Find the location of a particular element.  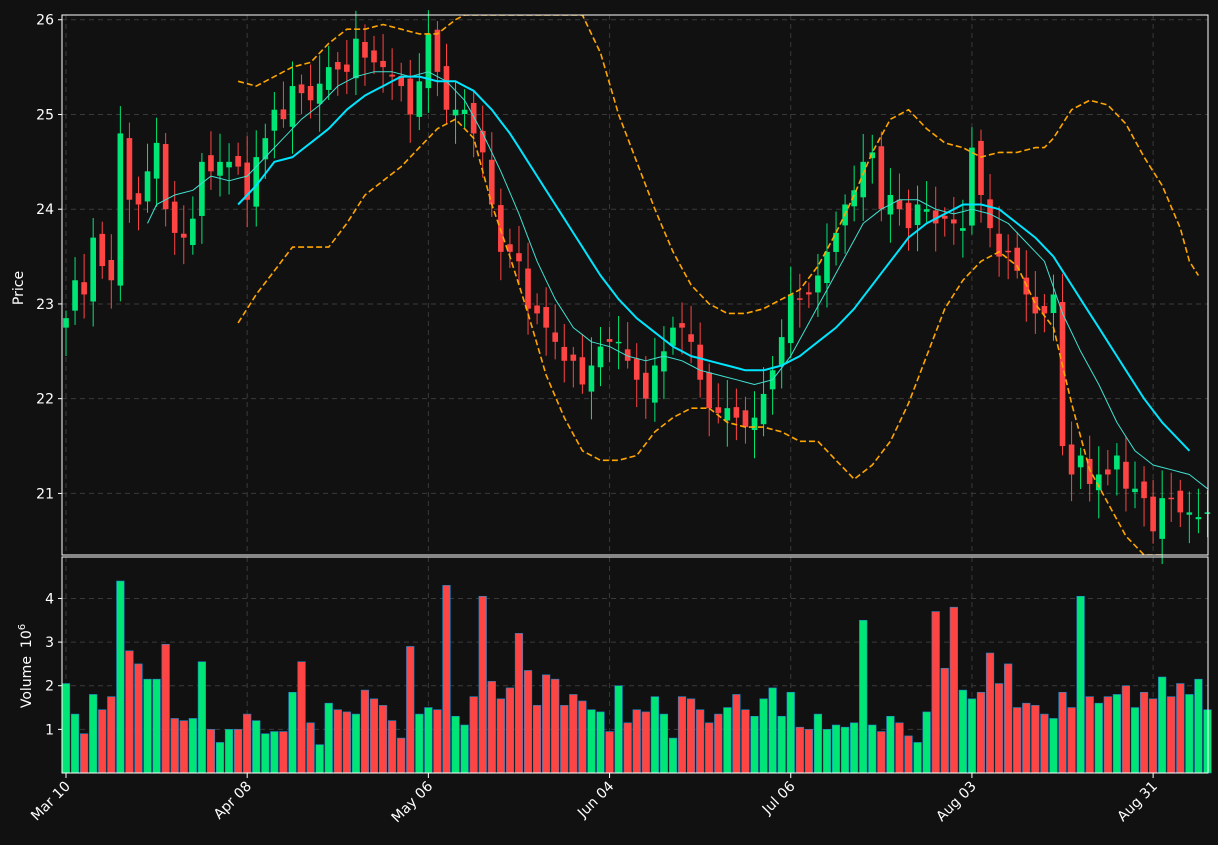

price-y-tick-label: 24 is located at coordinates (45, 210).